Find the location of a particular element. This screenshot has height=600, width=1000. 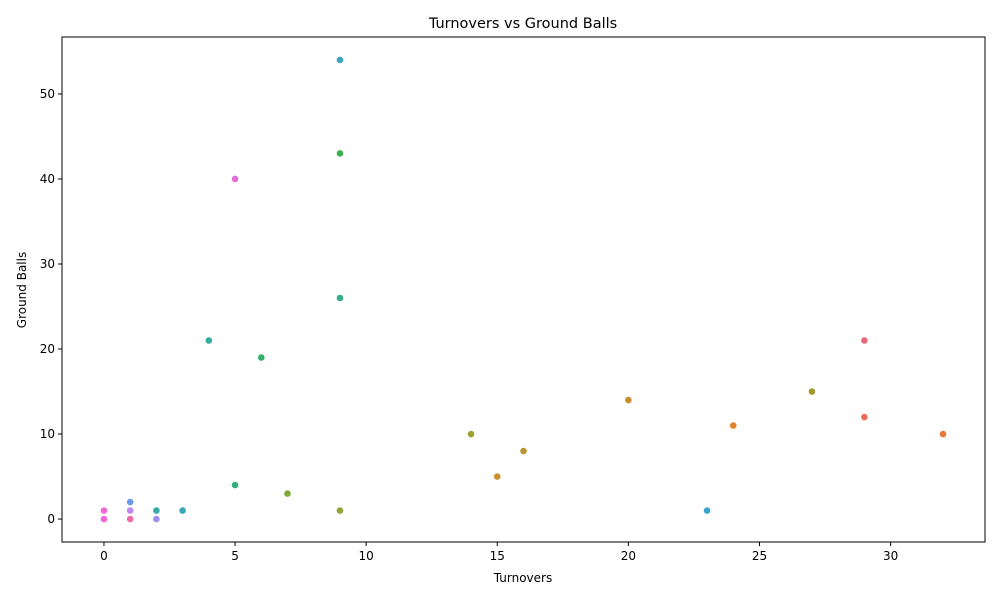

y-tick-label: 0 is located at coordinates (51, 519).